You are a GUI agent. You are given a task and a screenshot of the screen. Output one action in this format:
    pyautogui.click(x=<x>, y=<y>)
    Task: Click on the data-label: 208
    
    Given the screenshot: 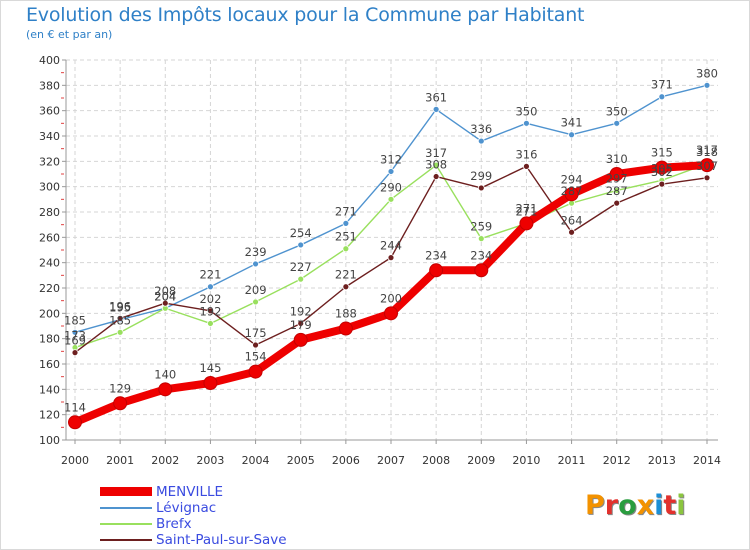 What is the action you would take?
    pyautogui.click(x=165, y=291)
    